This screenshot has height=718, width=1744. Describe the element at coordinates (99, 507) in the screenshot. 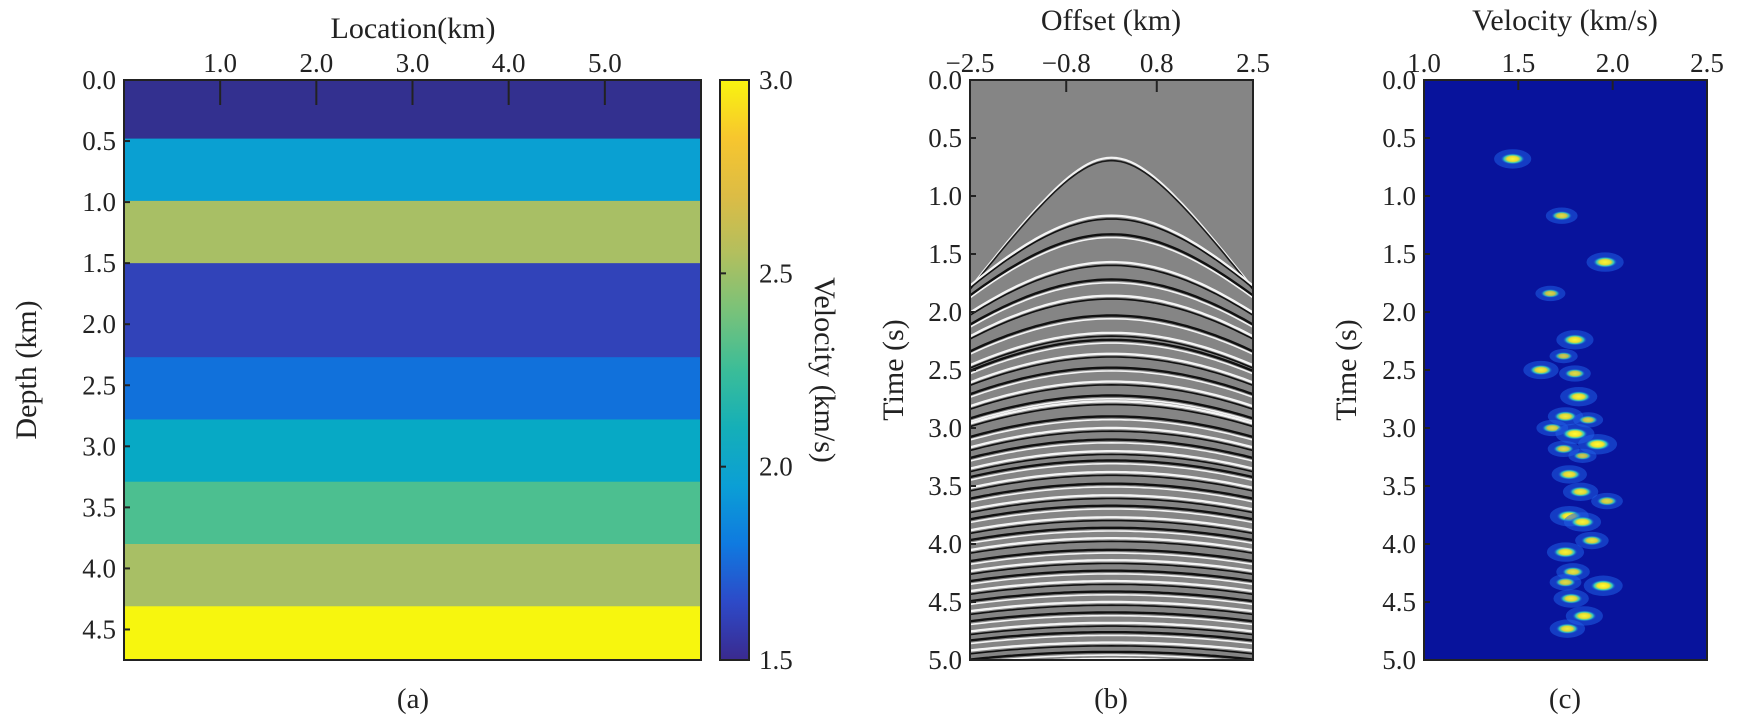

I see `panel-a-ytick-label: 3.5` at that location.